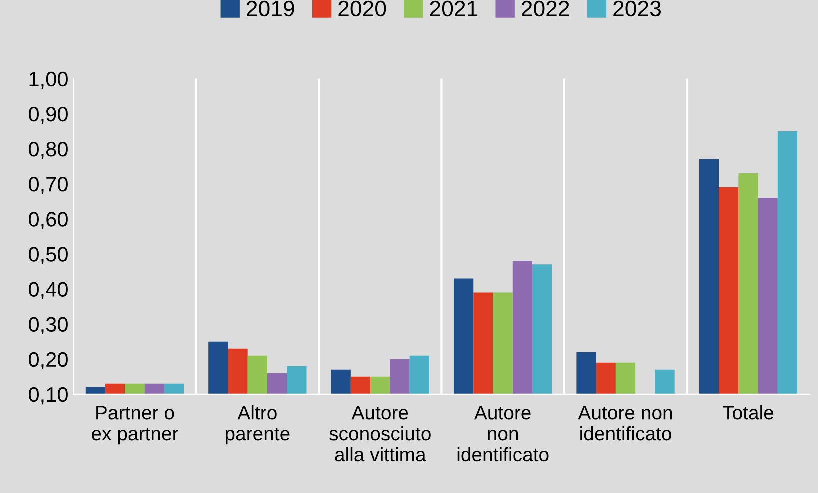  What do you see at coordinates (48, 396) in the screenshot?
I see `y-tick-label: 0,10` at bounding box center [48, 396].